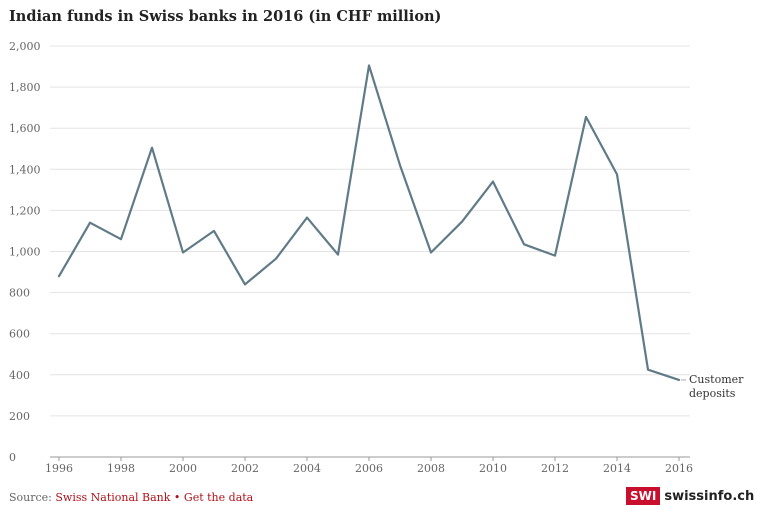 This screenshot has width=757, height=505. I want to click on x-tick-label: 2006, so click(369, 468).